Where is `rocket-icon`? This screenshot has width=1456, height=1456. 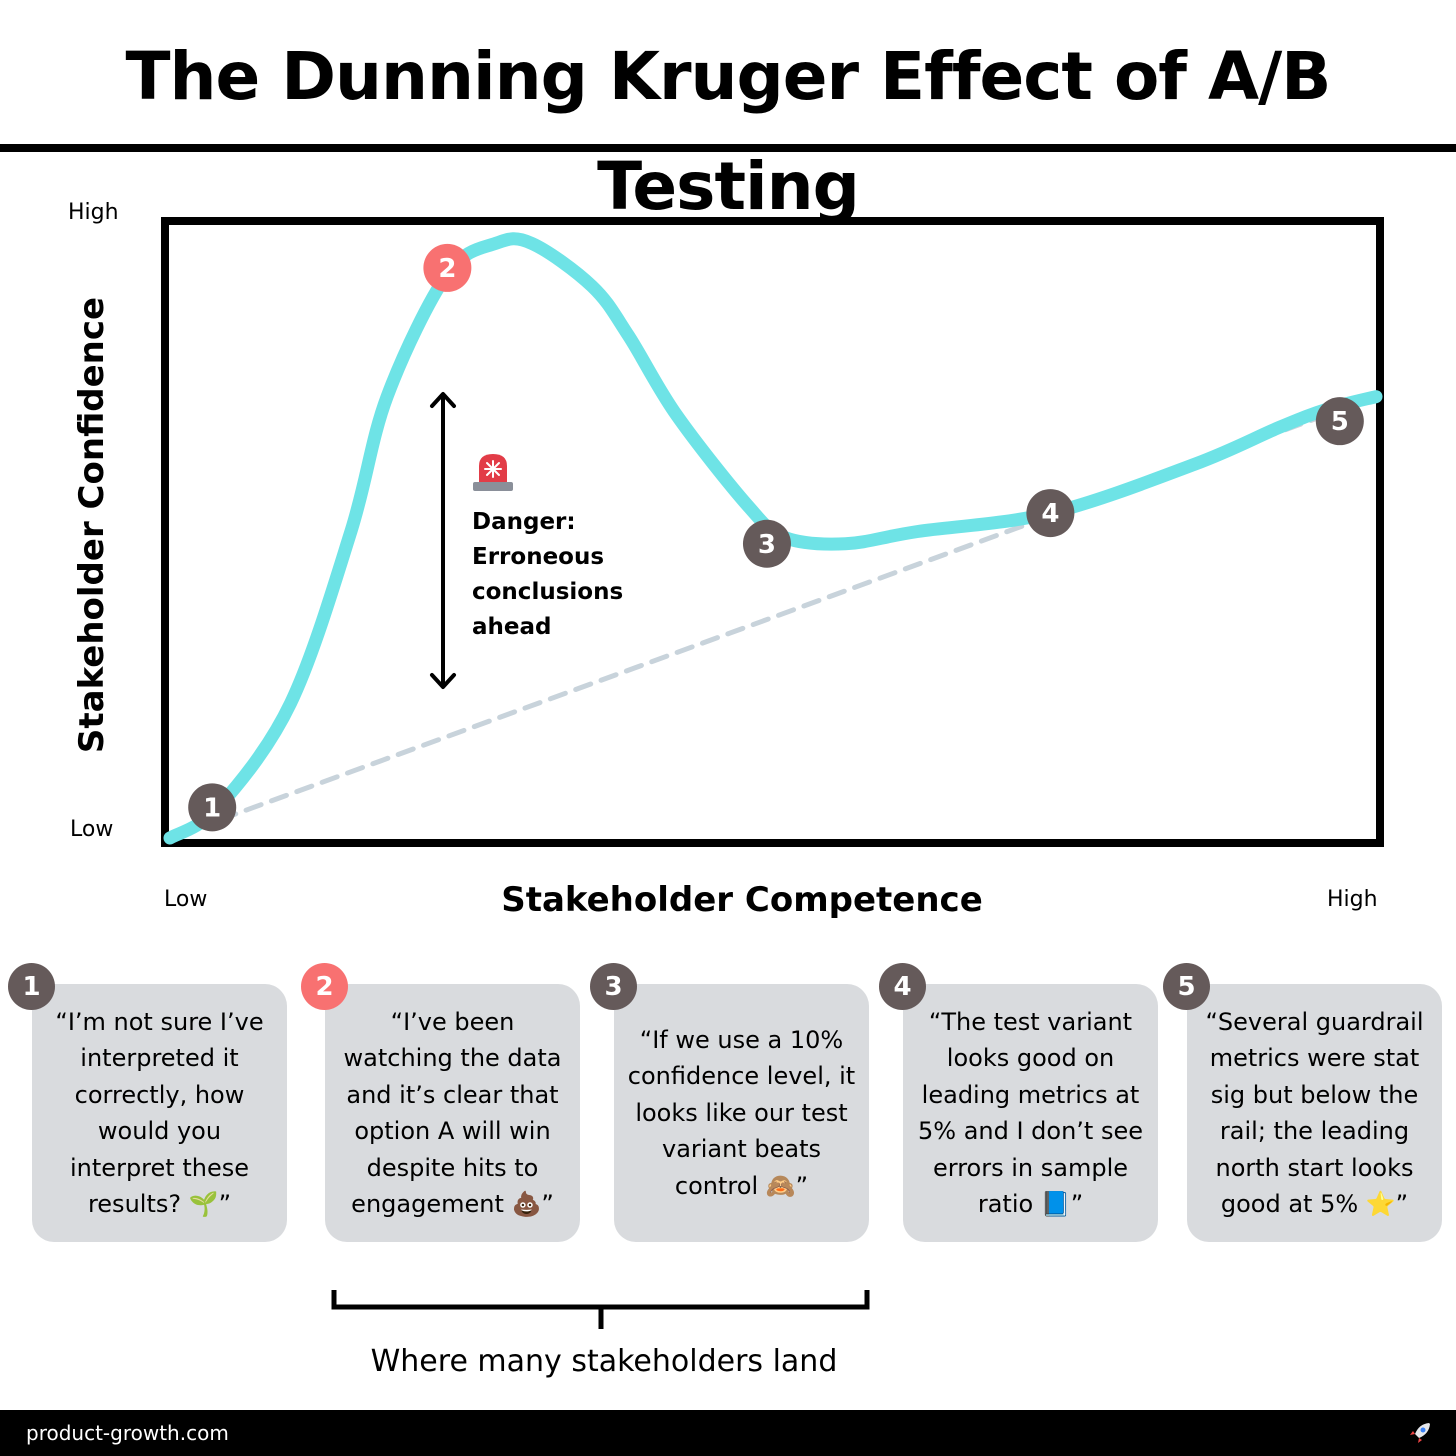 rocket-icon is located at coordinates (1420, 1433).